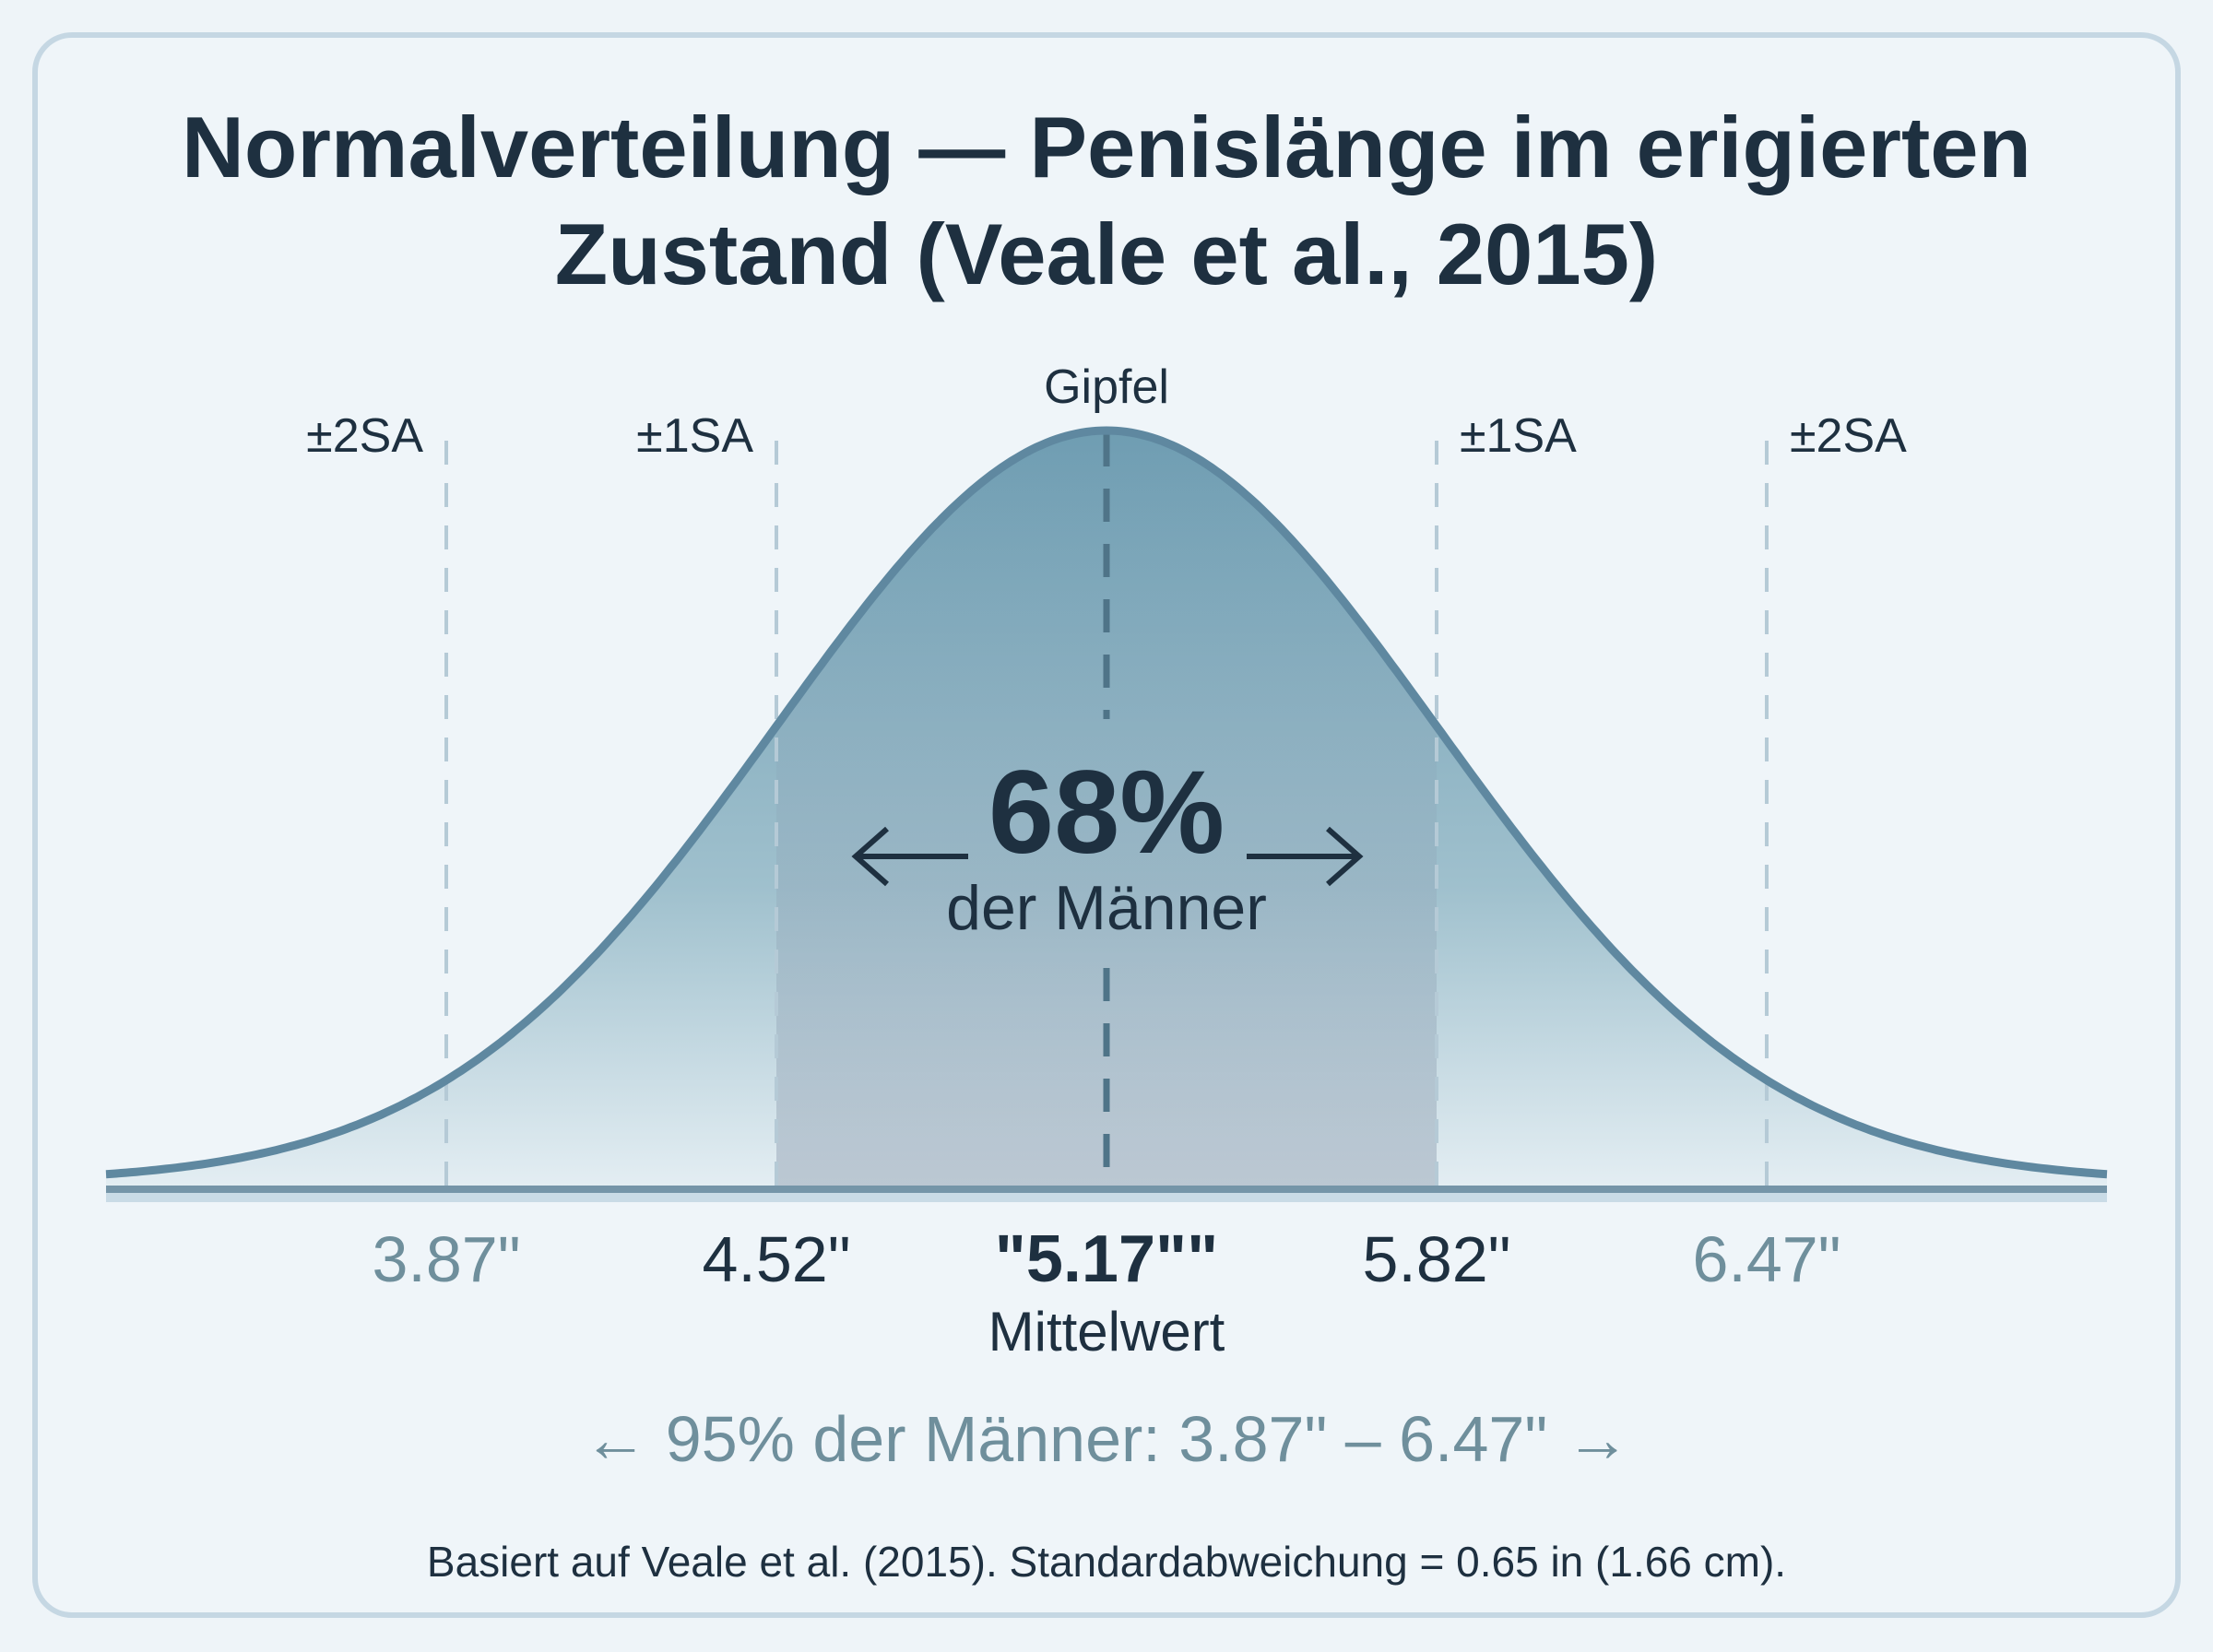 This screenshot has height=1652, width=2213. What do you see at coordinates (1436, 1259) in the screenshot?
I see `x-tick-label: 5.82"` at bounding box center [1436, 1259].